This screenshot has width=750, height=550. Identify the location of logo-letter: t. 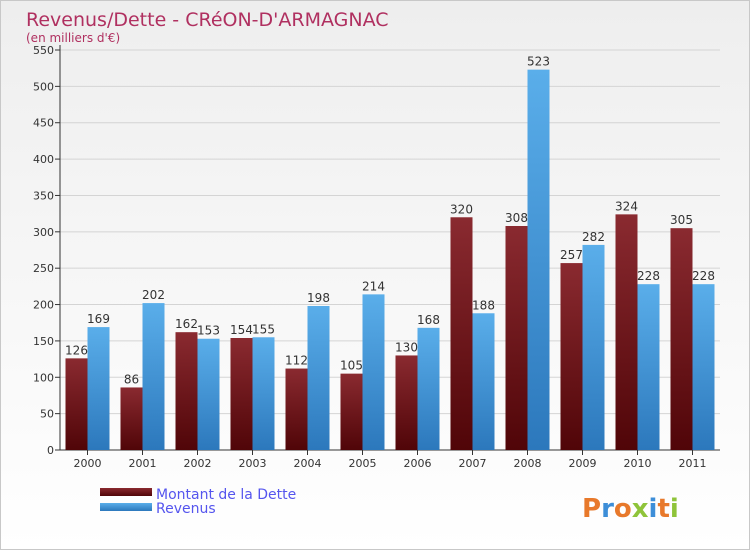
(663, 509).